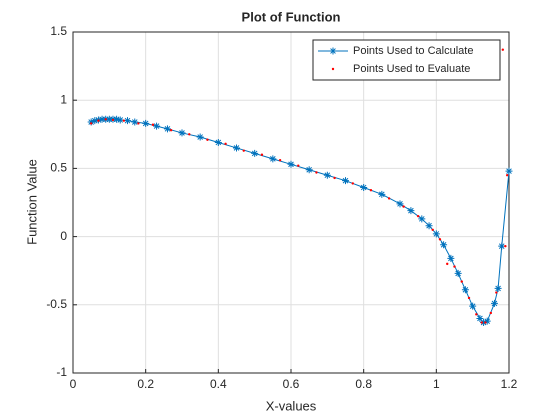  What do you see at coordinates (61, 372) in the screenshot?
I see `y-tick-label: -1` at bounding box center [61, 372].